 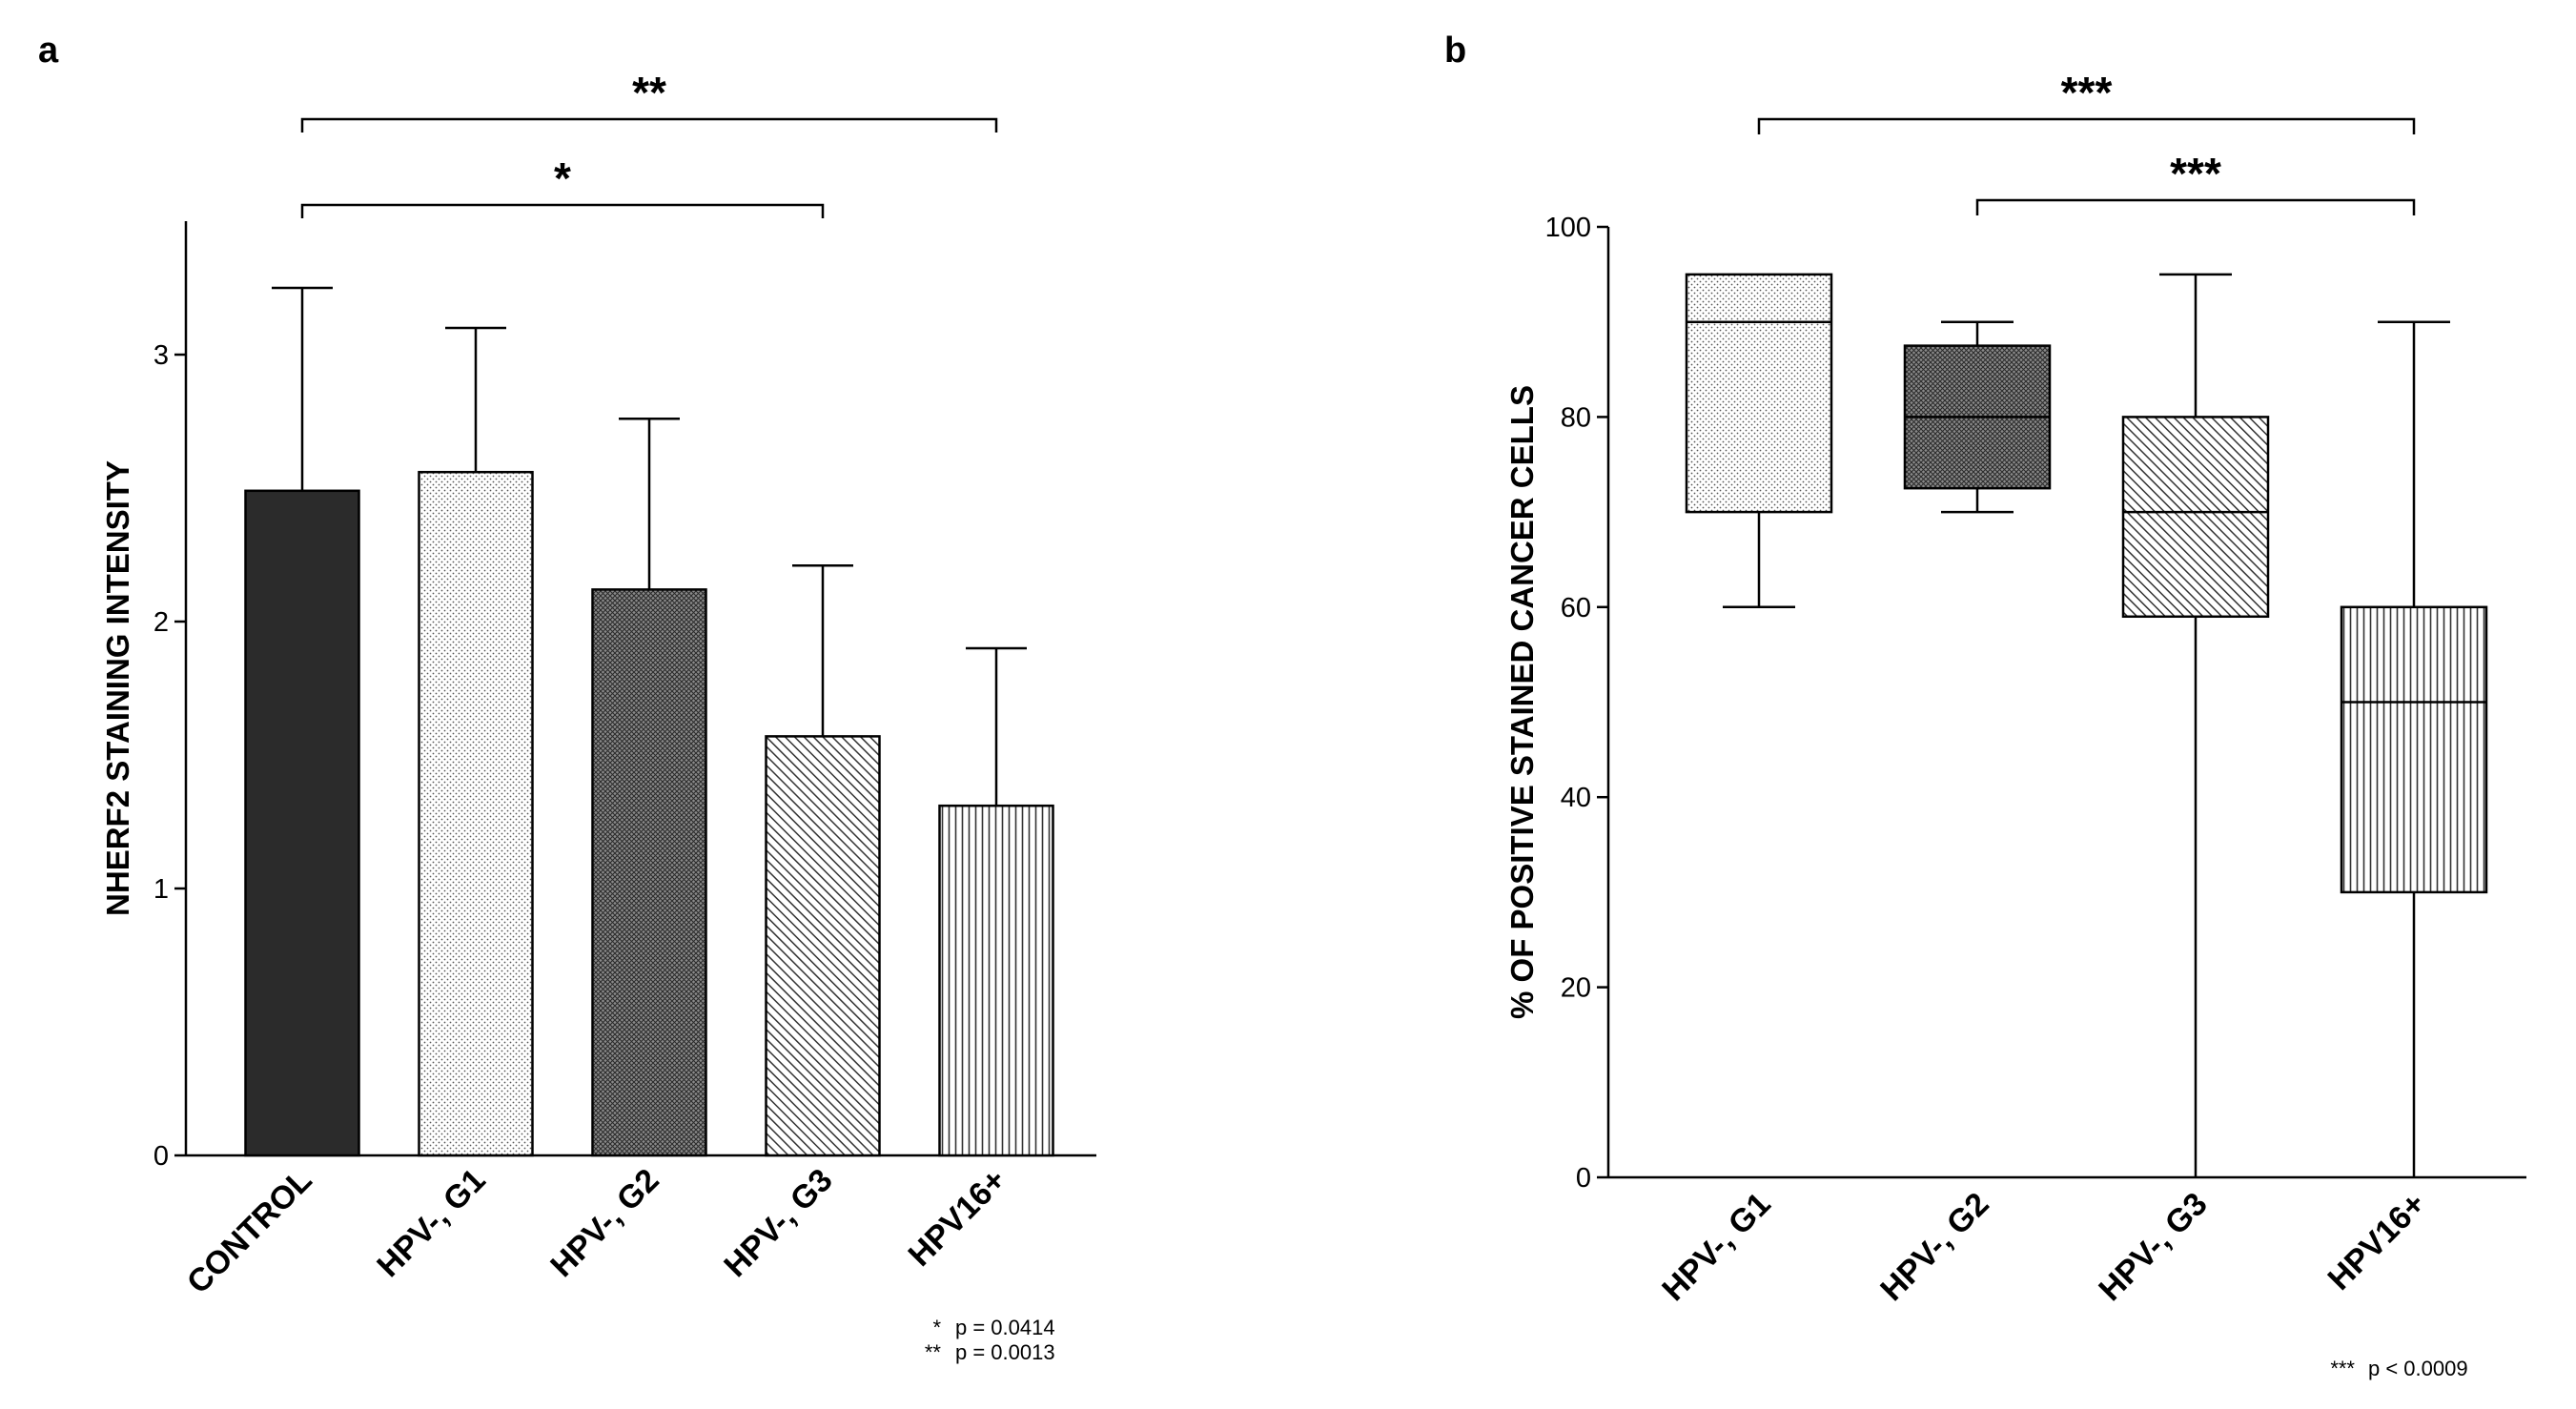 I want to click on panel-a-category-label: HPV-, G3, so click(x=778, y=1223).